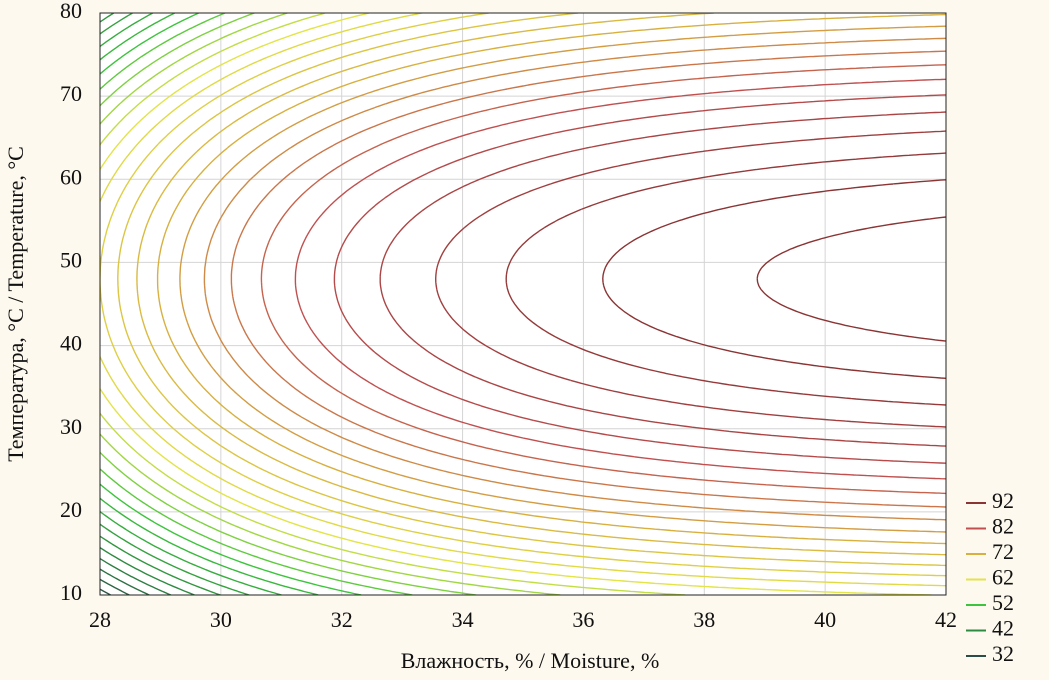  Describe the element at coordinates (1003, 551) in the screenshot. I see `legend-label: 72` at that location.